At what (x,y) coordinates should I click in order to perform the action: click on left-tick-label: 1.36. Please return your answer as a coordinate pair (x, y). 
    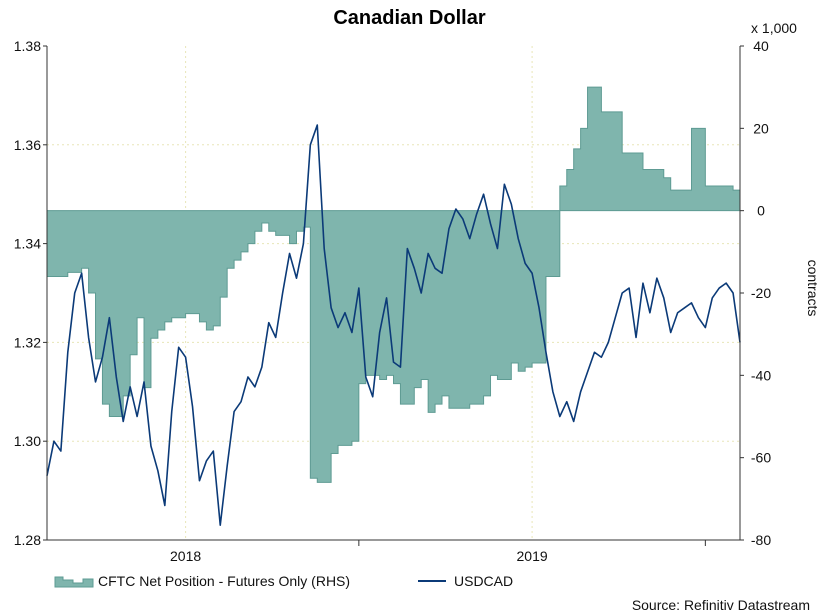
    Looking at the image, I should click on (27, 145).